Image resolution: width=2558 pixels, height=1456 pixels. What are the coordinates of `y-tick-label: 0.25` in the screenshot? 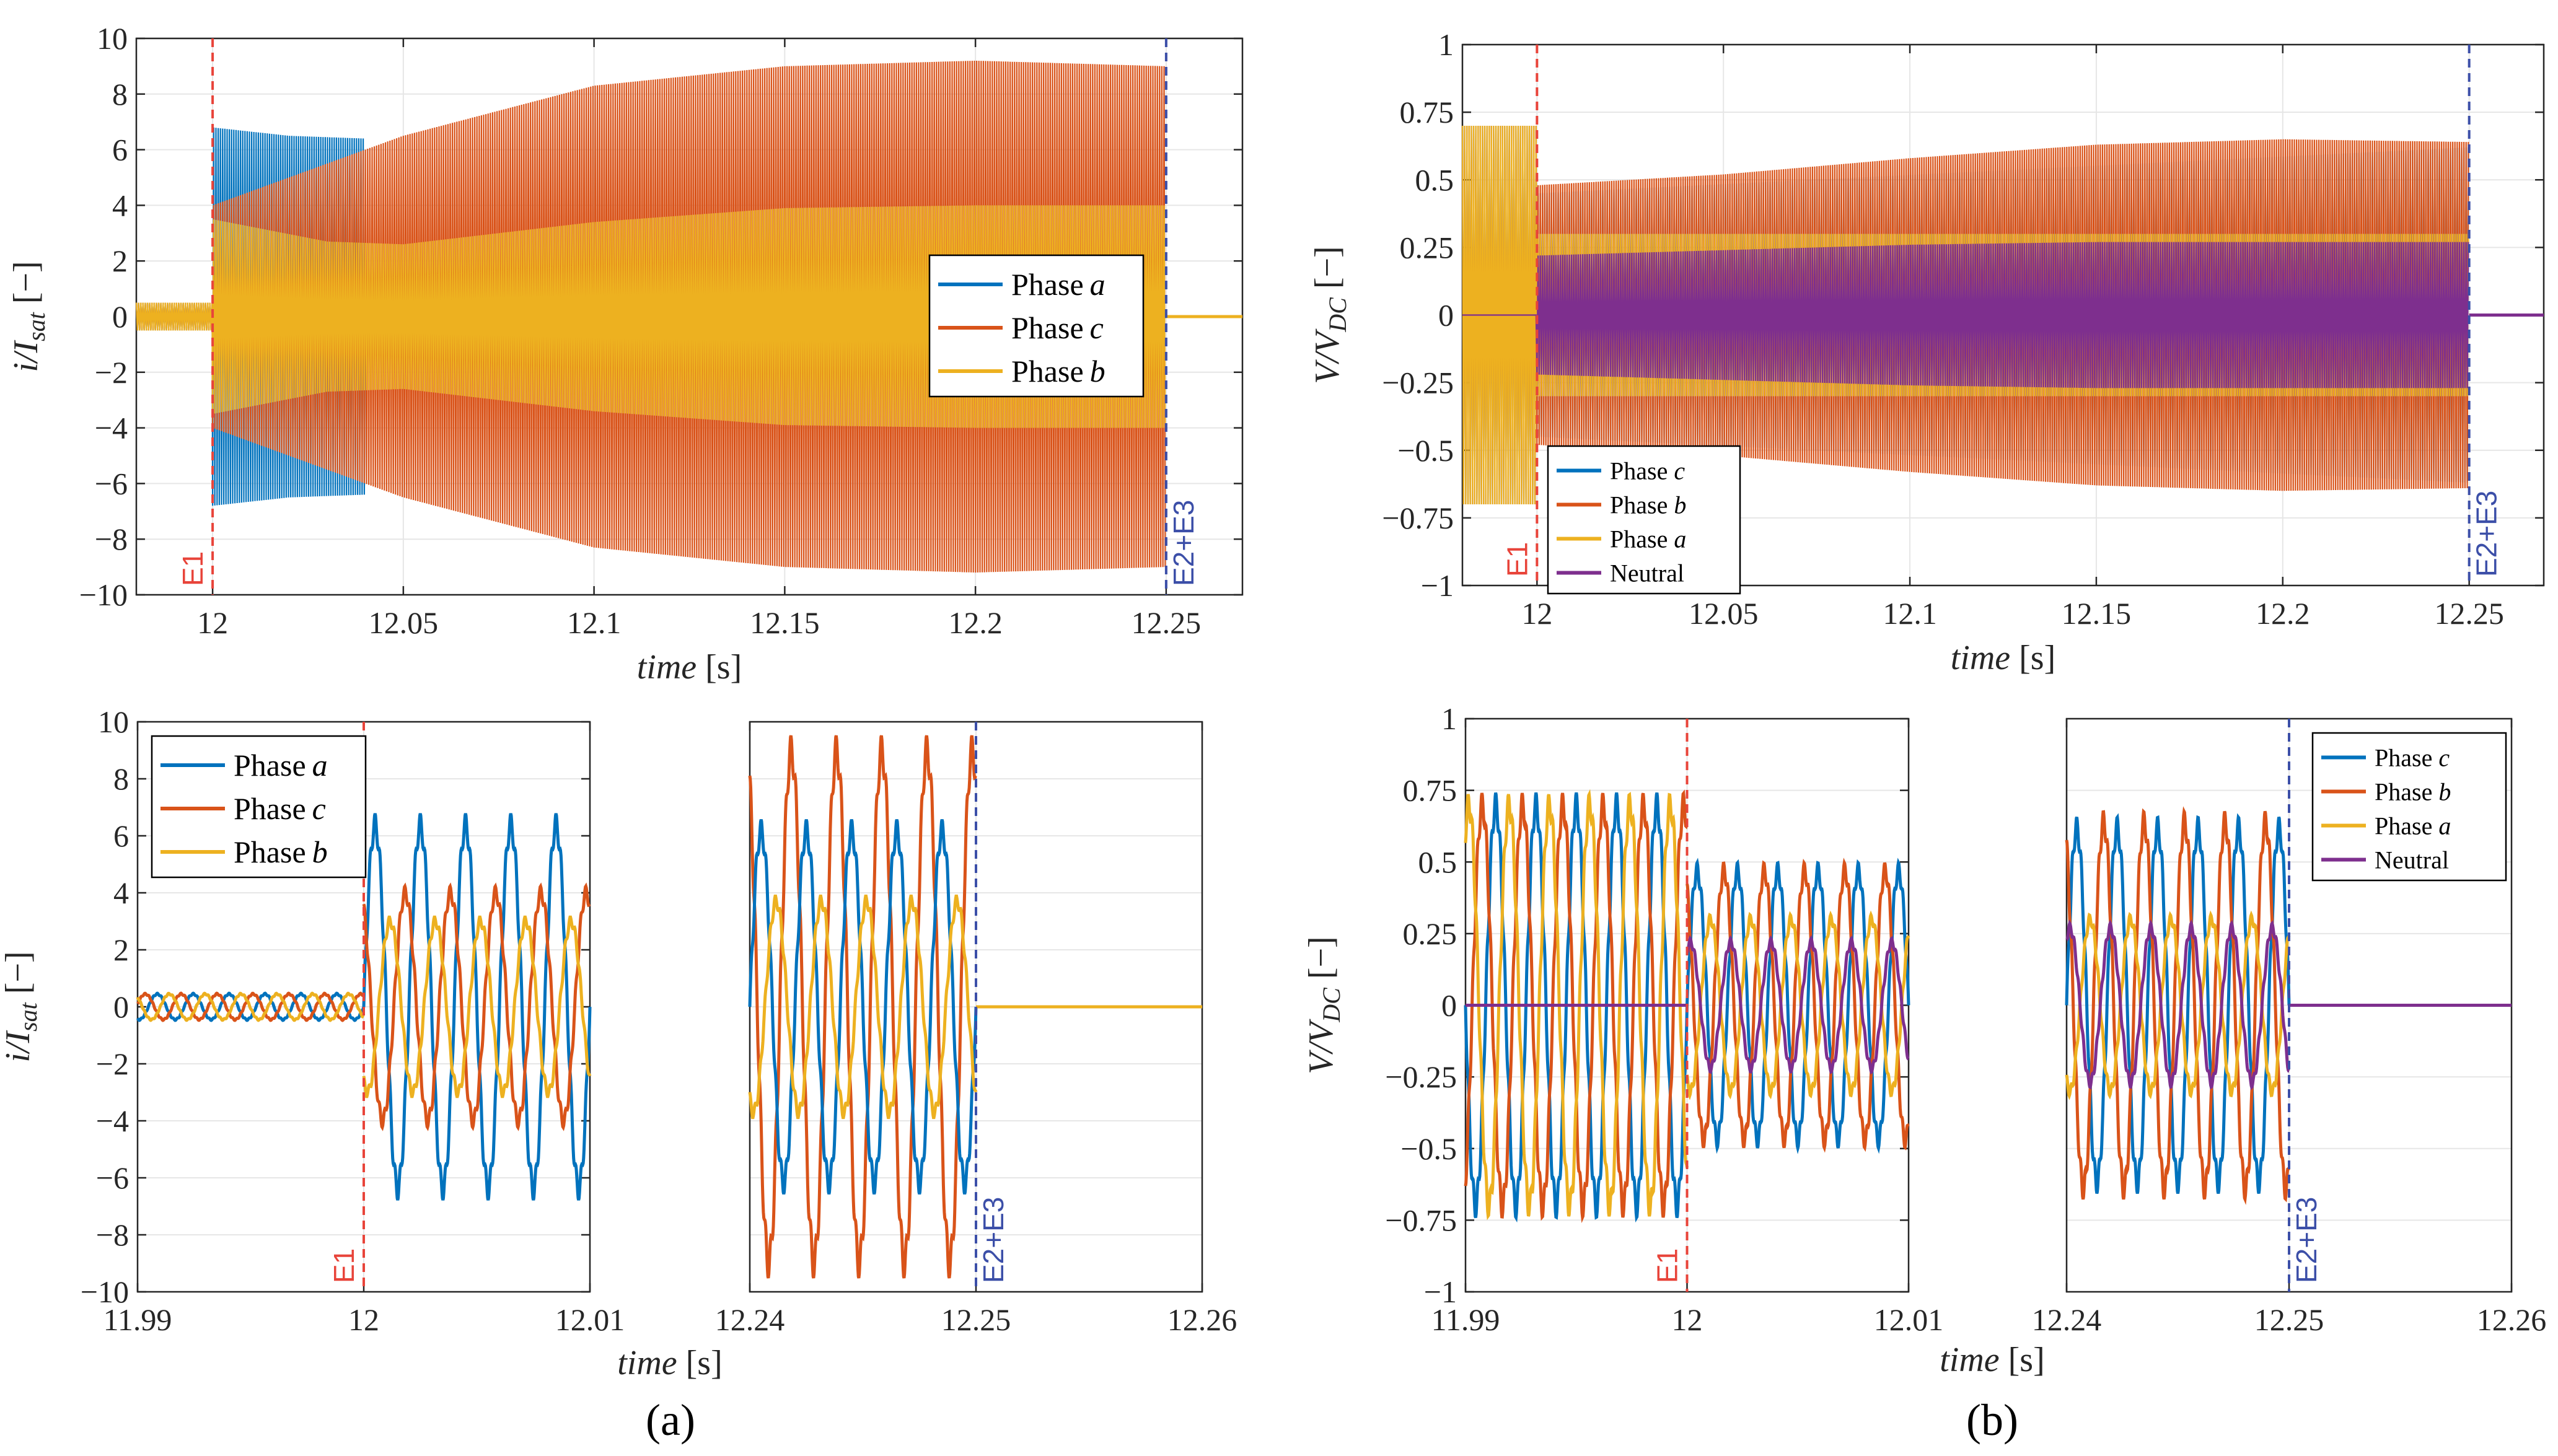 It's located at (1430, 934).